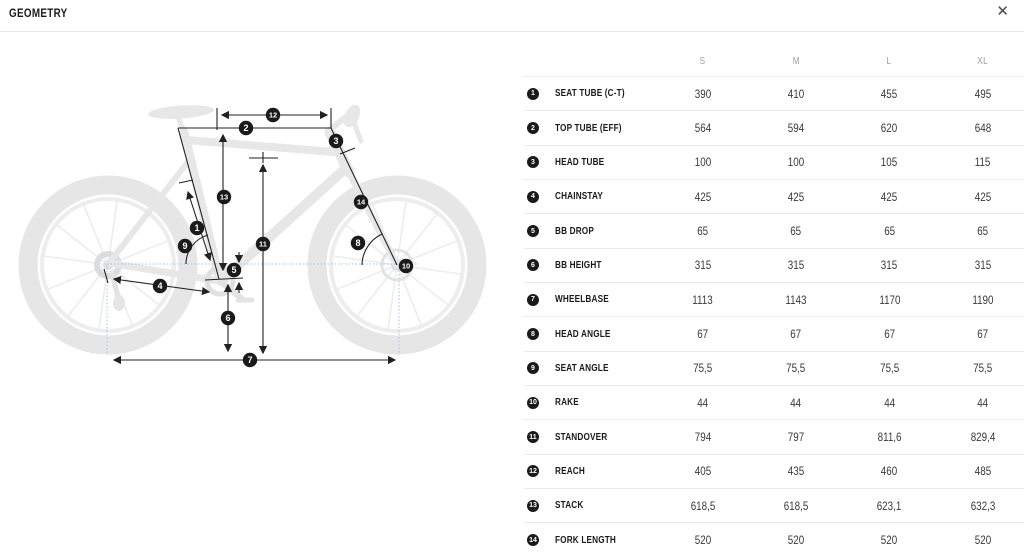 The width and height of the screenshot is (1024, 557). Describe the element at coordinates (150, 210) in the screenshot. I see `seat-stay` at that location.